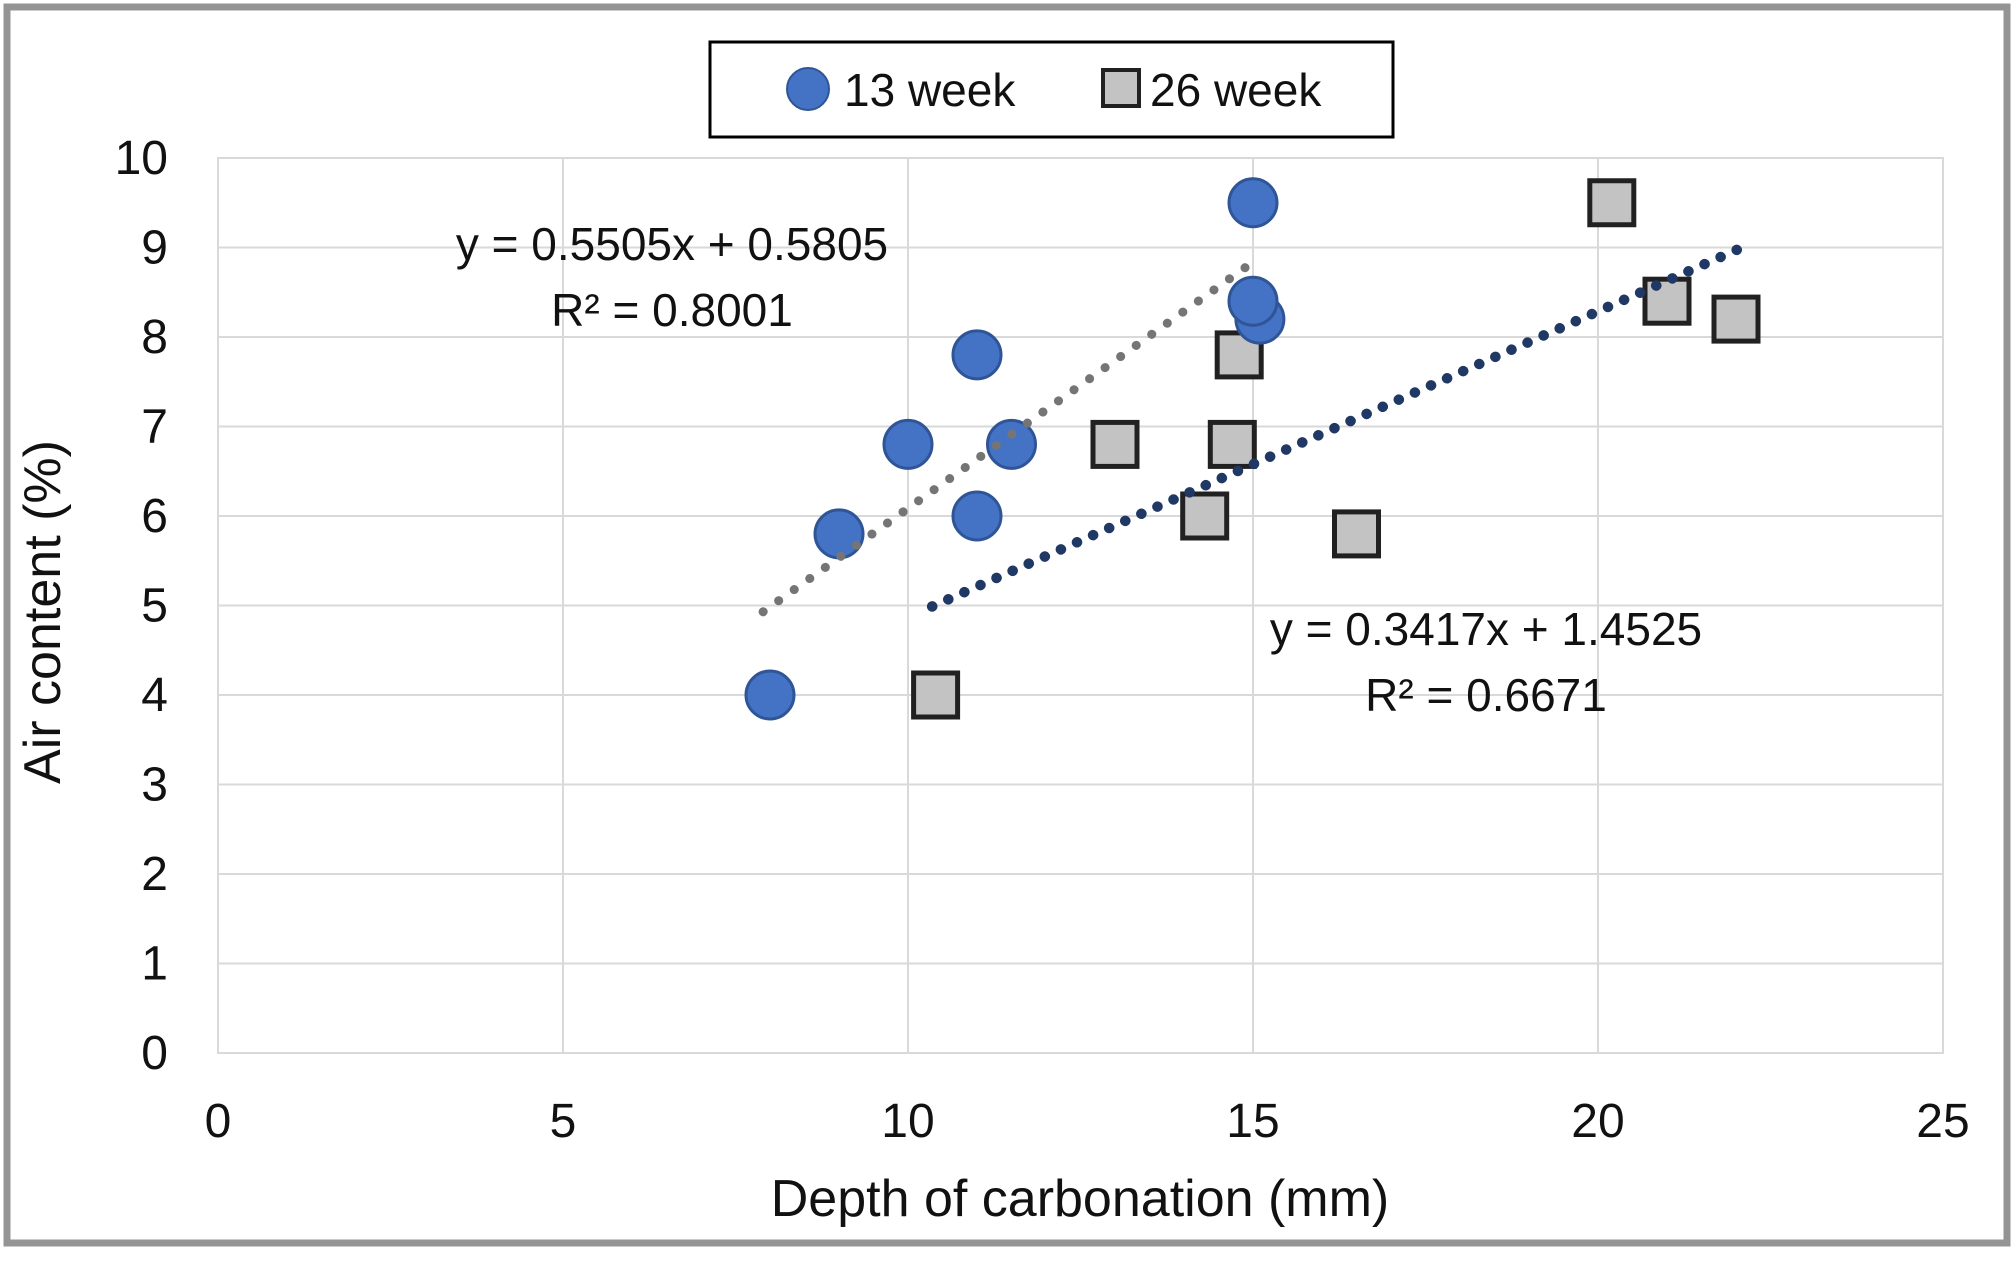  Describe the element at coordinates (1486, 695) in the screenshot. I see `trendline-r-squared: R² = 0.6671` at that location.